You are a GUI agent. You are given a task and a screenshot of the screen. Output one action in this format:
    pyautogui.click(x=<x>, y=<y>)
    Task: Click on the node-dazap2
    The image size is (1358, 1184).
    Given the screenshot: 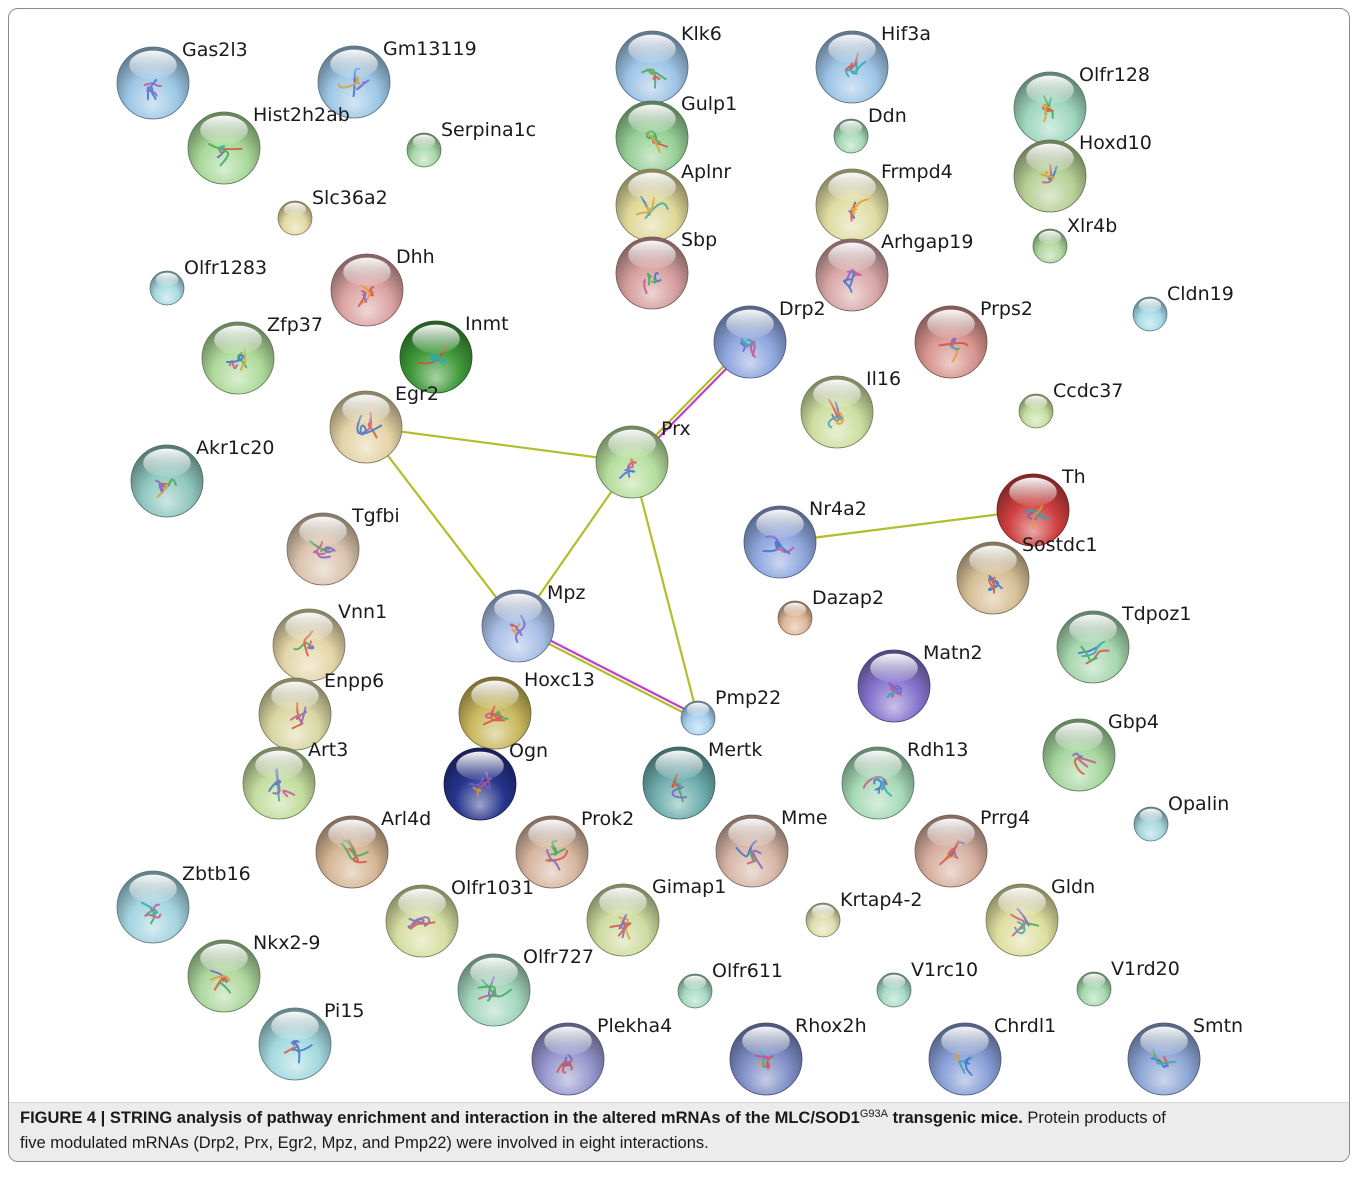 What is the action you would take?
    pyautogui.click(x=795, y=618)
    